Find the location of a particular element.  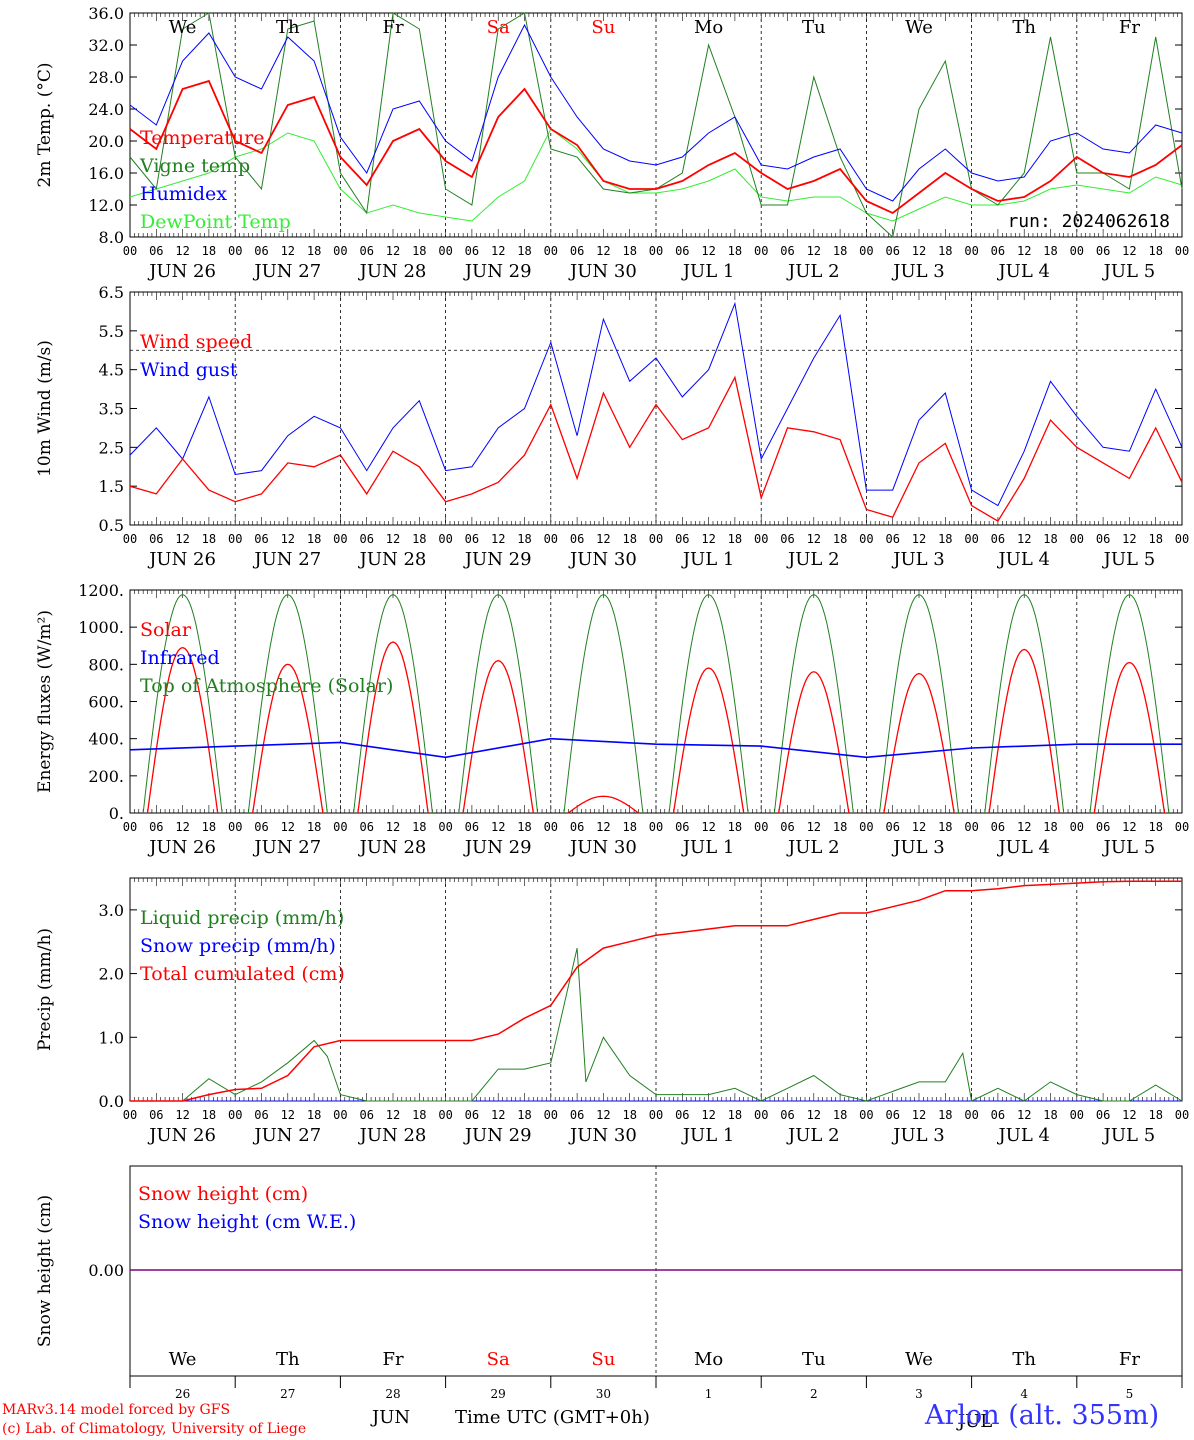

date-tick-label: JUL 5 is located at coordinates (1129, 559).